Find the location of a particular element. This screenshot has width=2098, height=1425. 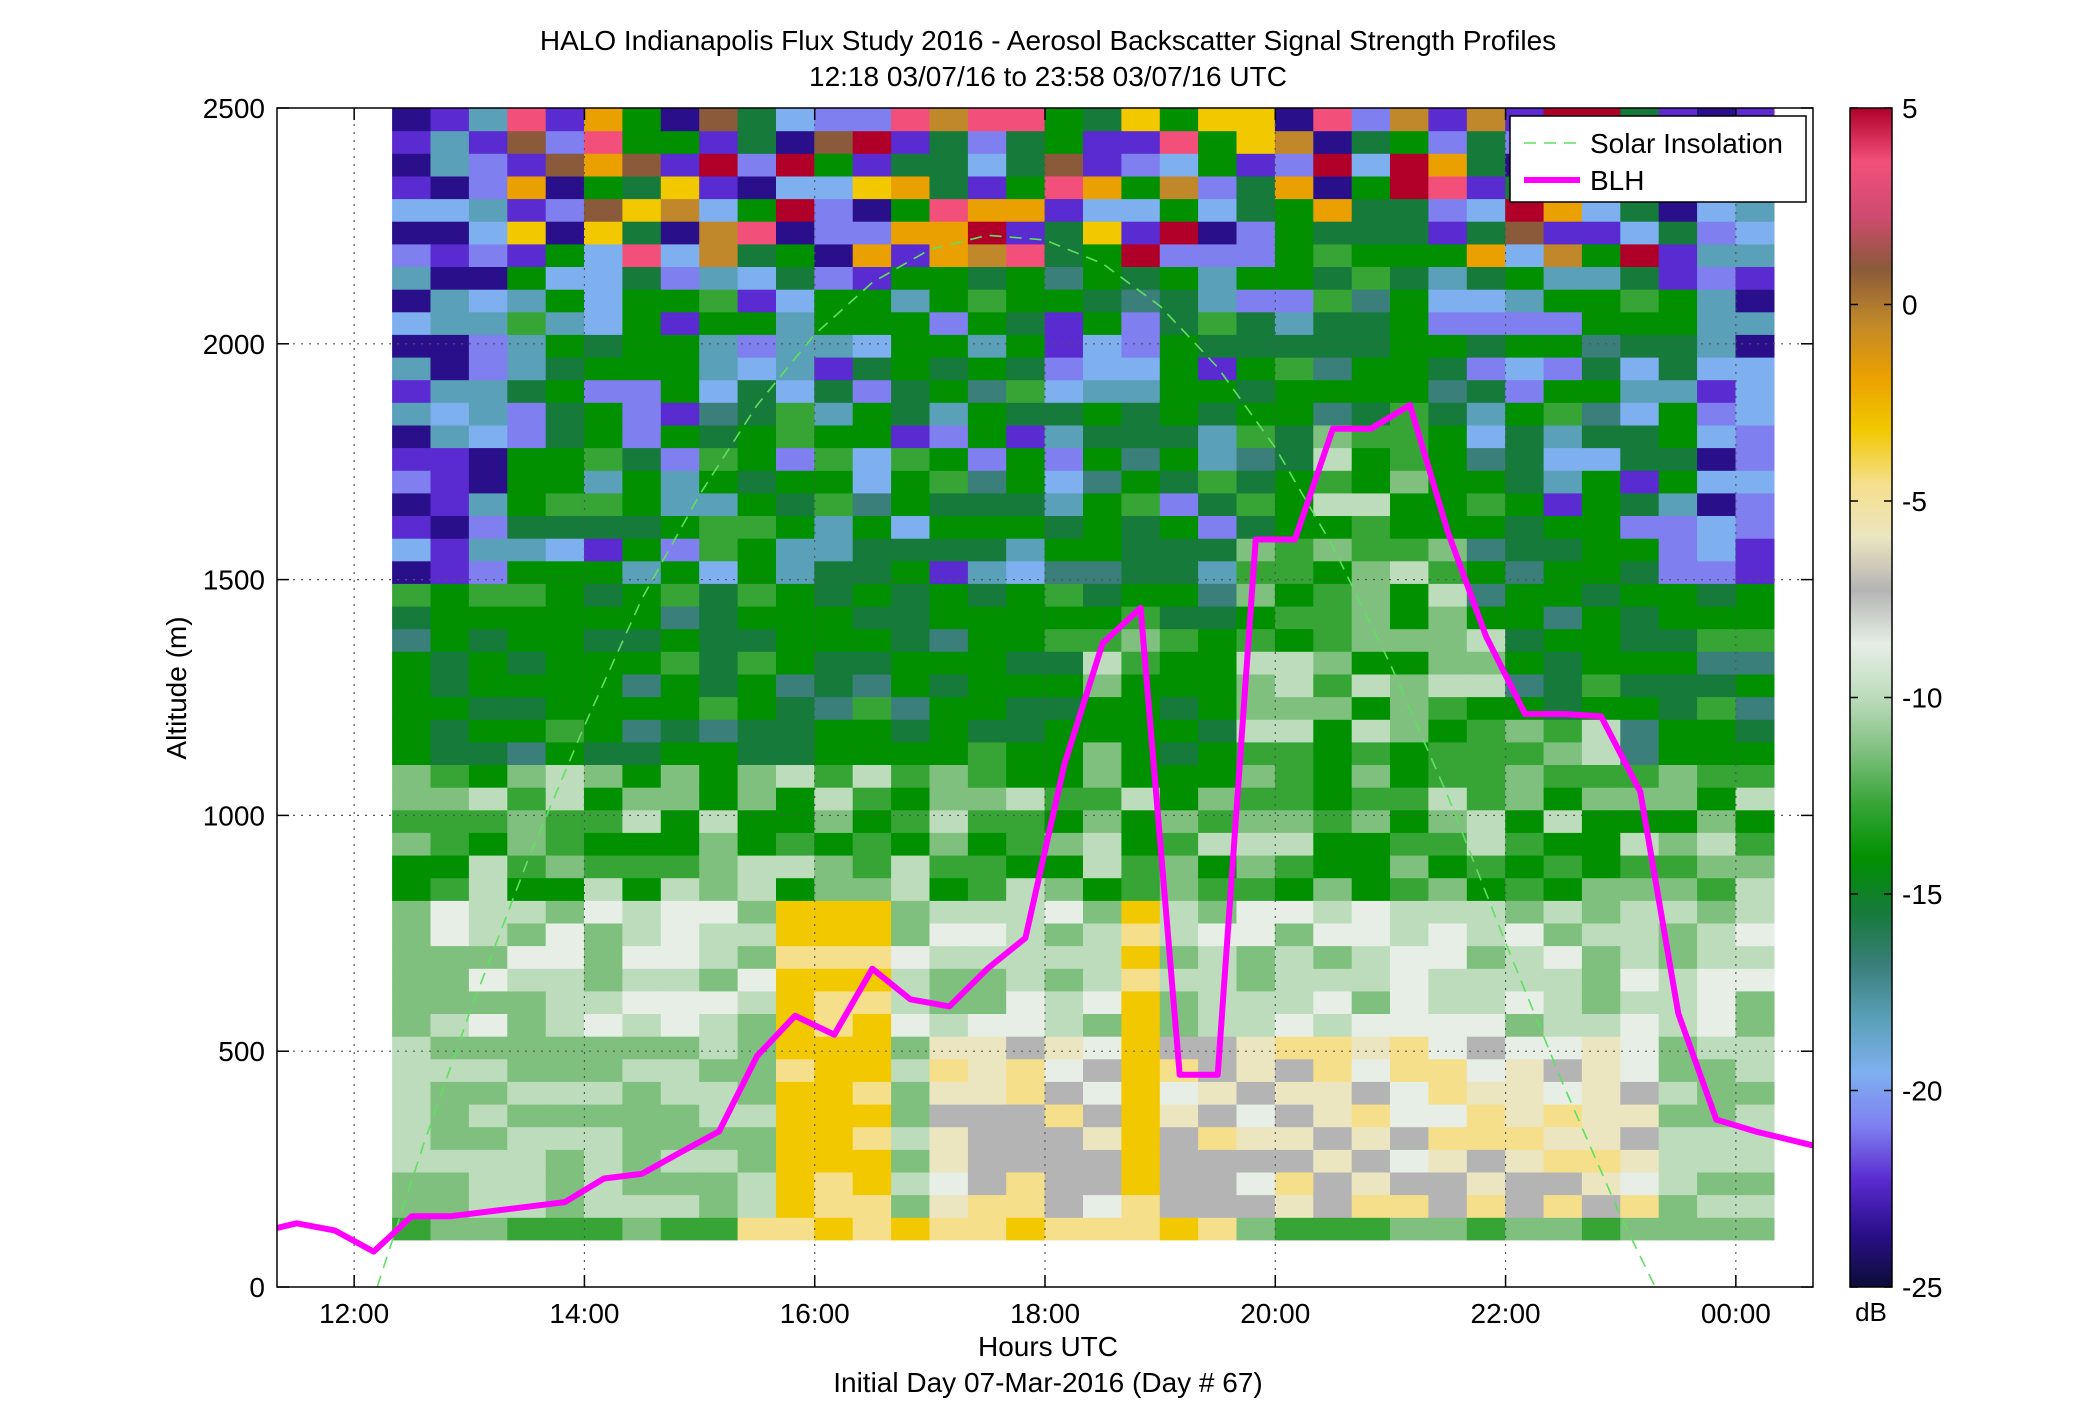

colorbar: -25 -20 -15 -10 -5 0 5 dB is located at coordinates (1895, 710).